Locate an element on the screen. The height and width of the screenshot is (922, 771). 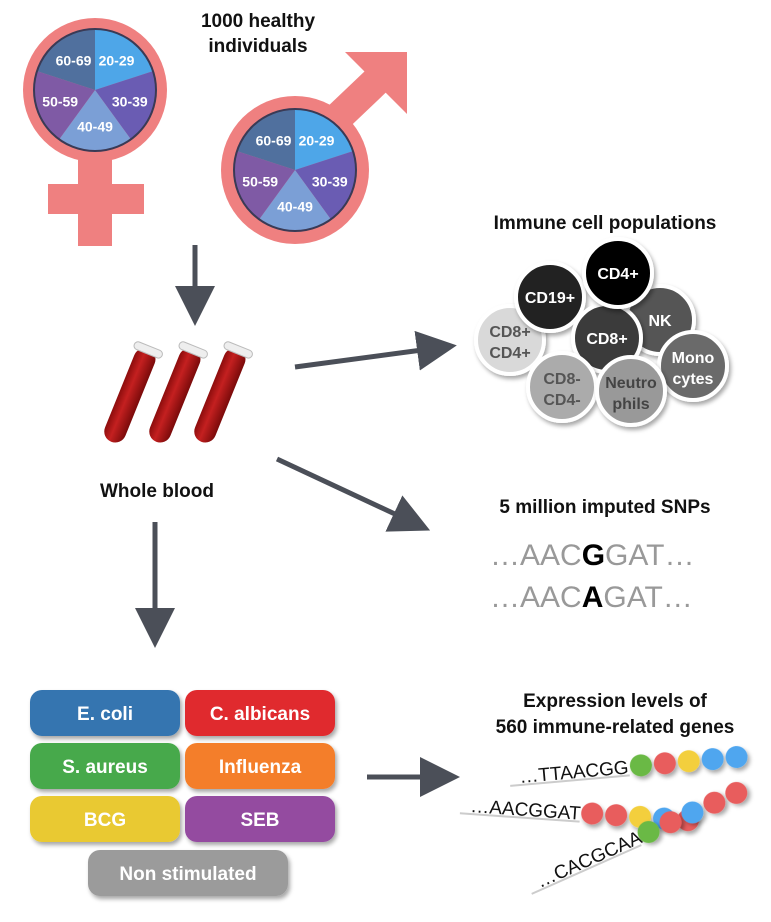
cohort-title-line1: 1000 healthy is located at coordinates (258, 21).